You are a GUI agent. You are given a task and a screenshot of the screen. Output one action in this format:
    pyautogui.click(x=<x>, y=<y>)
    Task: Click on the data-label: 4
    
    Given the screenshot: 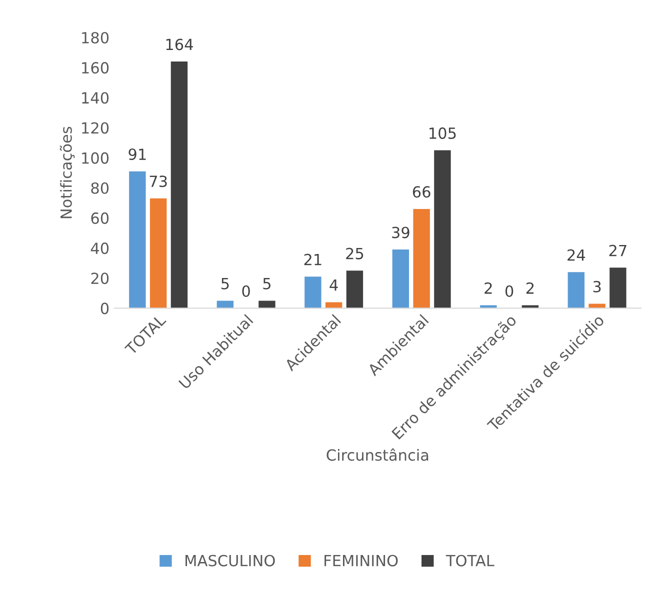 What is the action you would take?
    pyautogui.click(x=334, y=285)
    